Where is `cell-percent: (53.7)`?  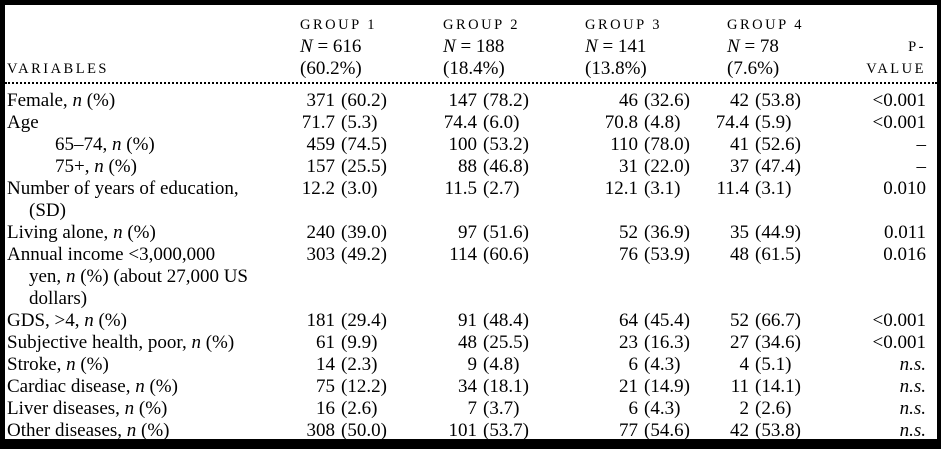
cell-percent: (53.7) is located at coordinates (506, 430).